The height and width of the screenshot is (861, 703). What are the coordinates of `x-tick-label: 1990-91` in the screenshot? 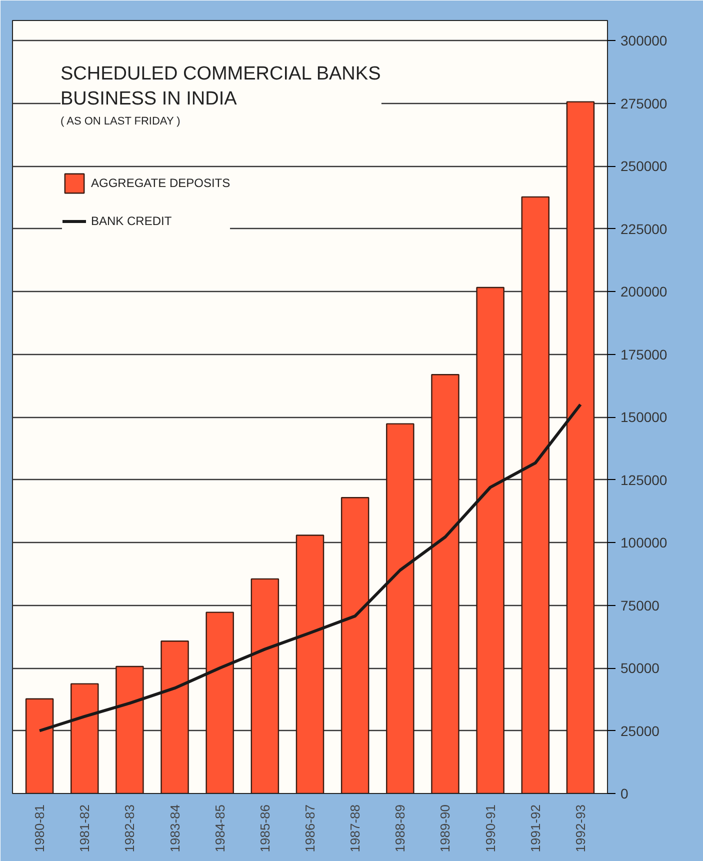 It's located at (490, 828).